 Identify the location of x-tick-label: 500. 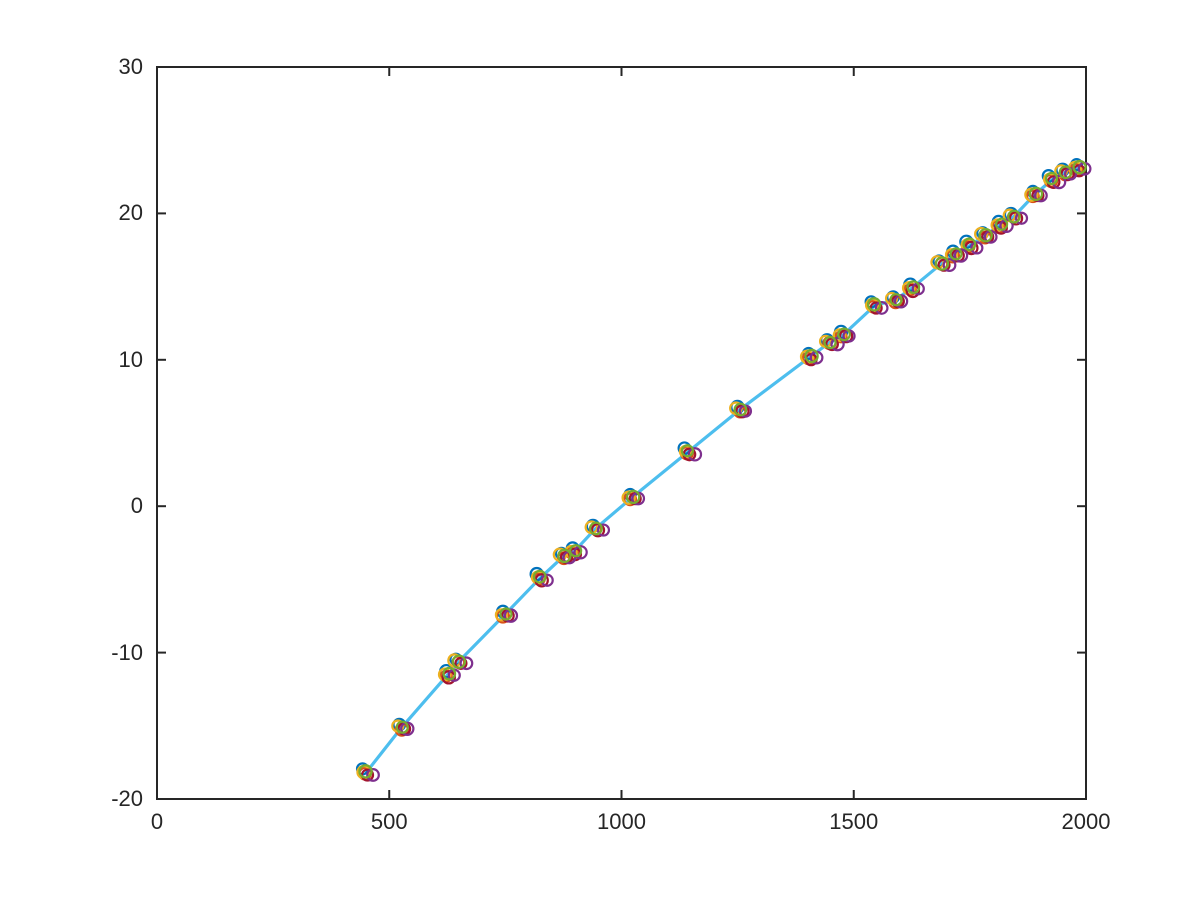
(389, 821).